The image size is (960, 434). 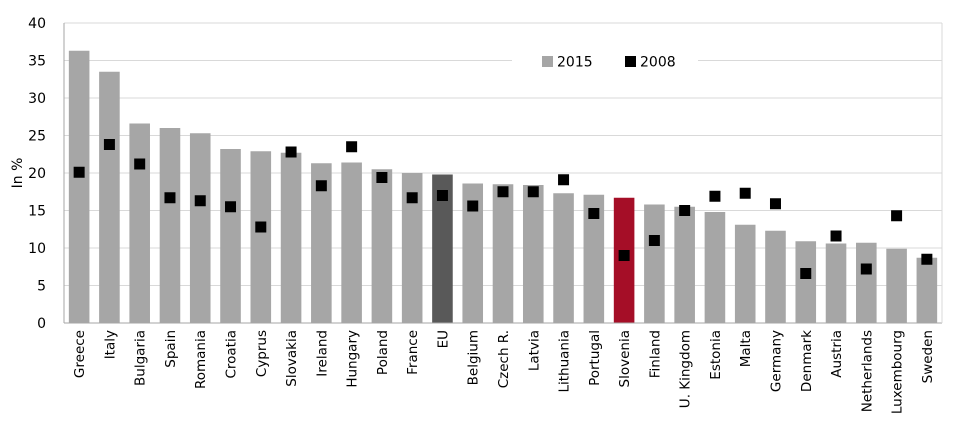 I want to click on bar-germany, so click(x=775, y=276).